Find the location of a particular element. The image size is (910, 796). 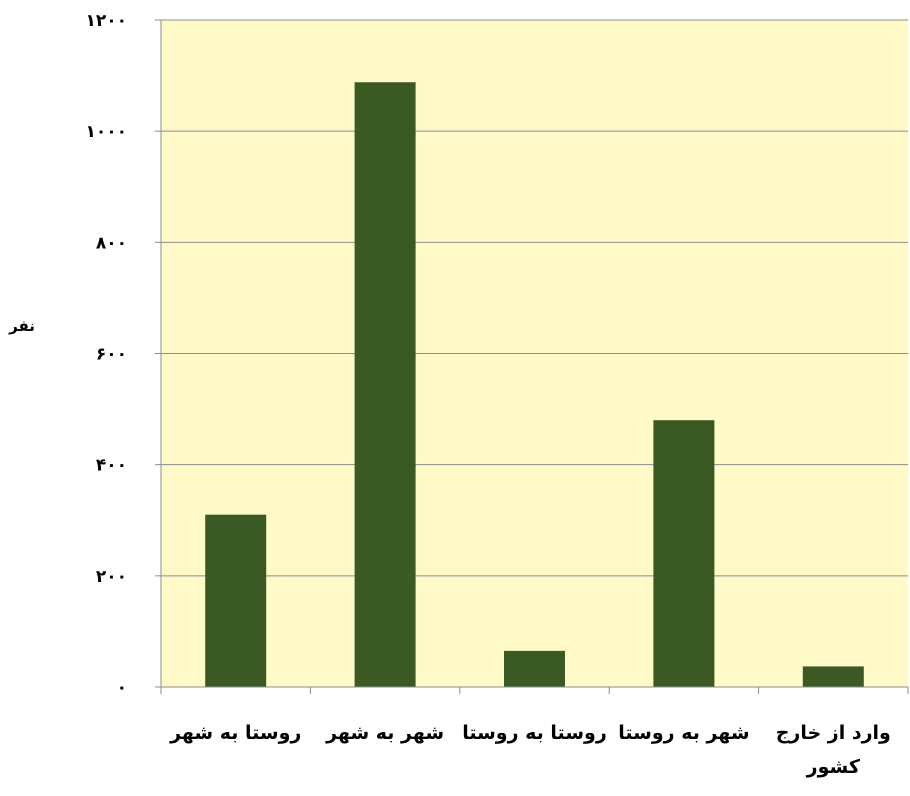

y-tick-label: ۴٠٠ is located at coordinates (111, 466).